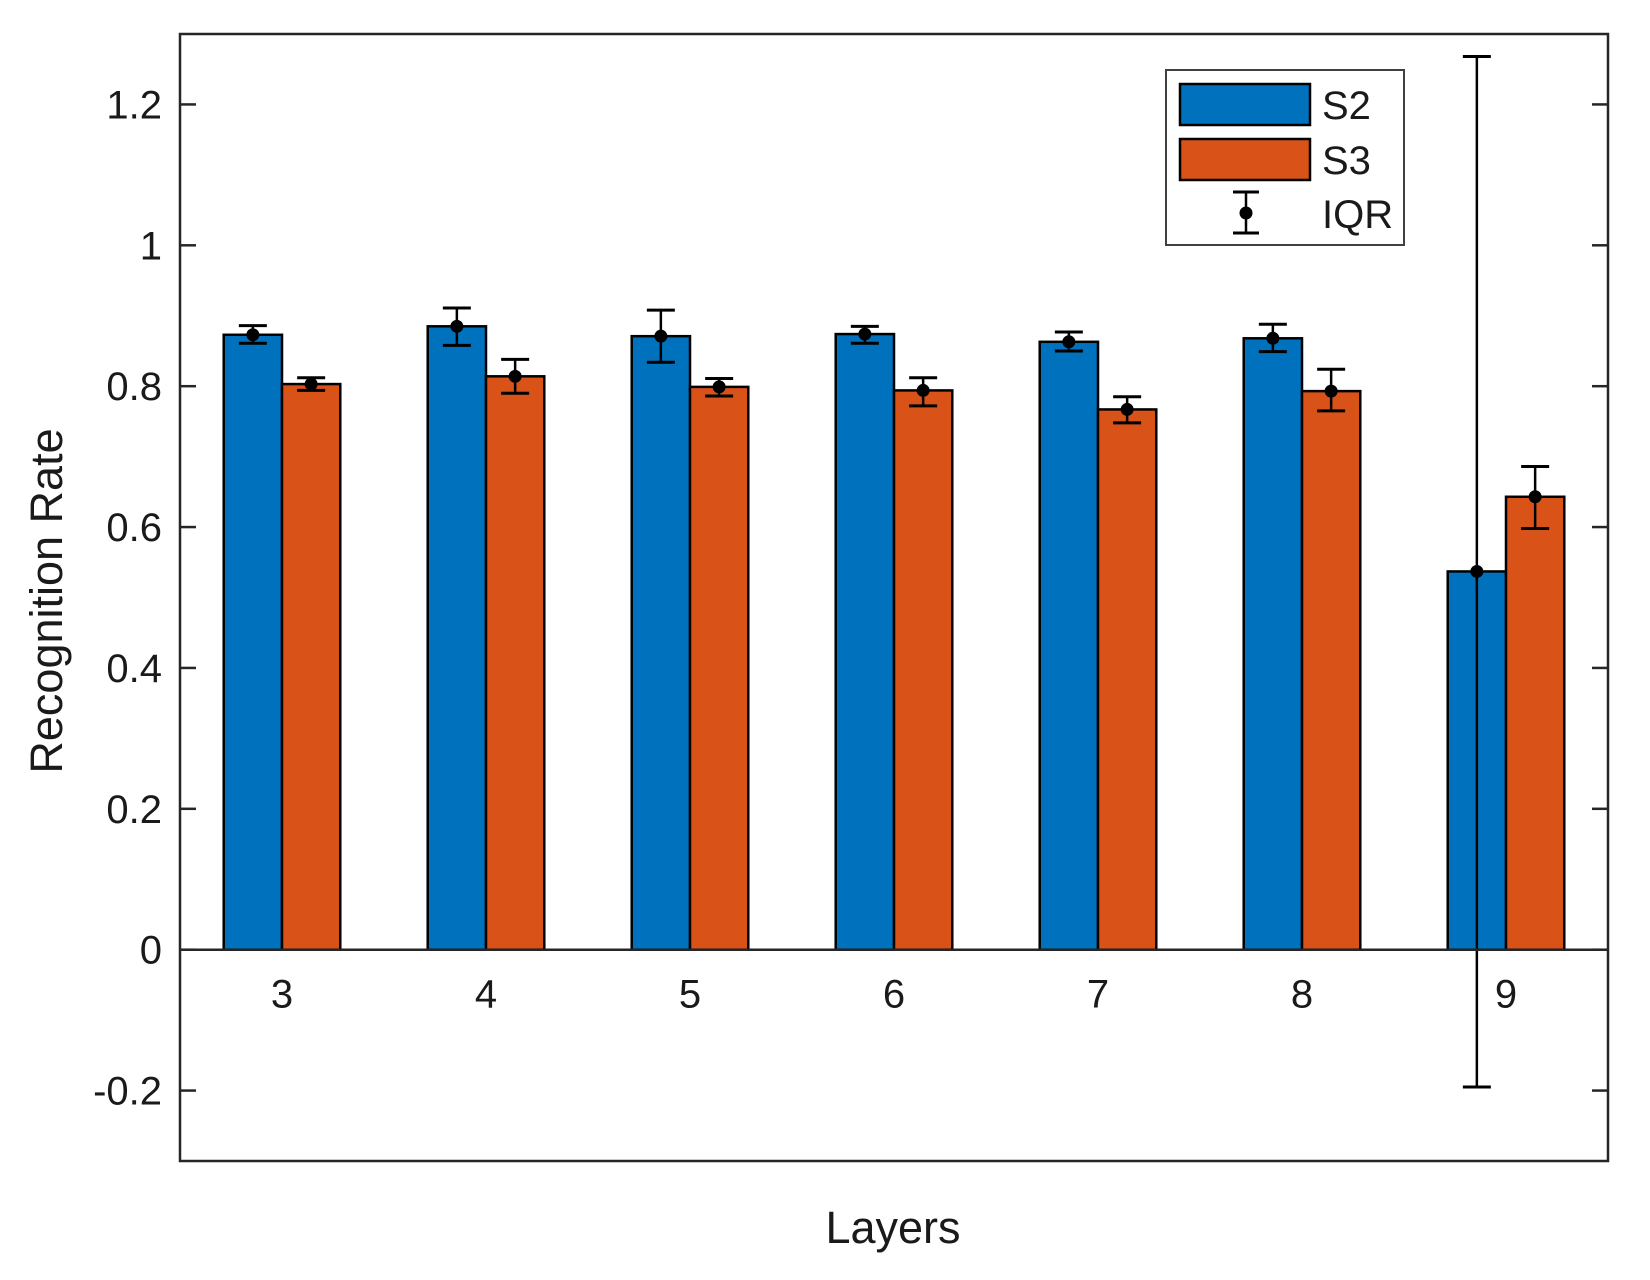  I want to click on iqr-s2-layer-9-median-dot, so click(1477, 571).